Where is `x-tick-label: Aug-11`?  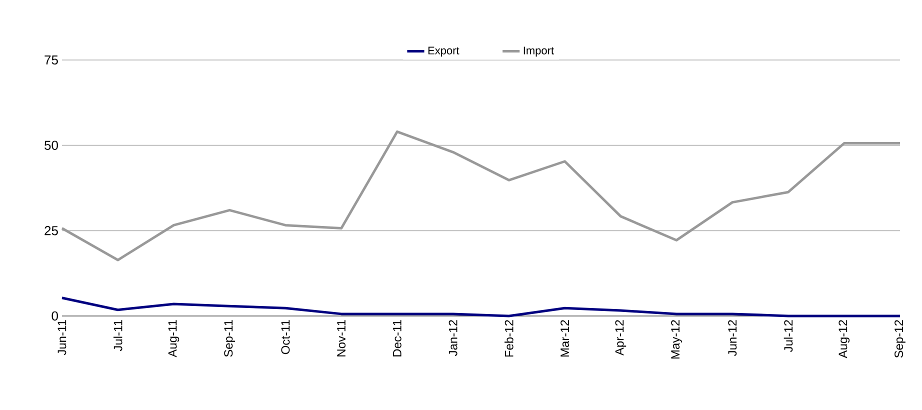
x-tick-label: Aug-11 is located at coordinates (174, 339).